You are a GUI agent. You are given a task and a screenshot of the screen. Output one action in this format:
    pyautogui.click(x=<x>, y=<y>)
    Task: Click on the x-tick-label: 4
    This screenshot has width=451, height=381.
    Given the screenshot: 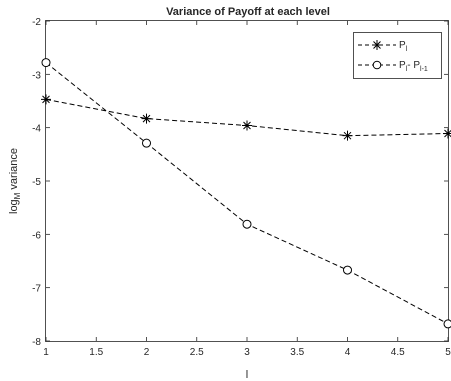 What is the action you would take?
    pyautogui.click(x=348, y=352)
    